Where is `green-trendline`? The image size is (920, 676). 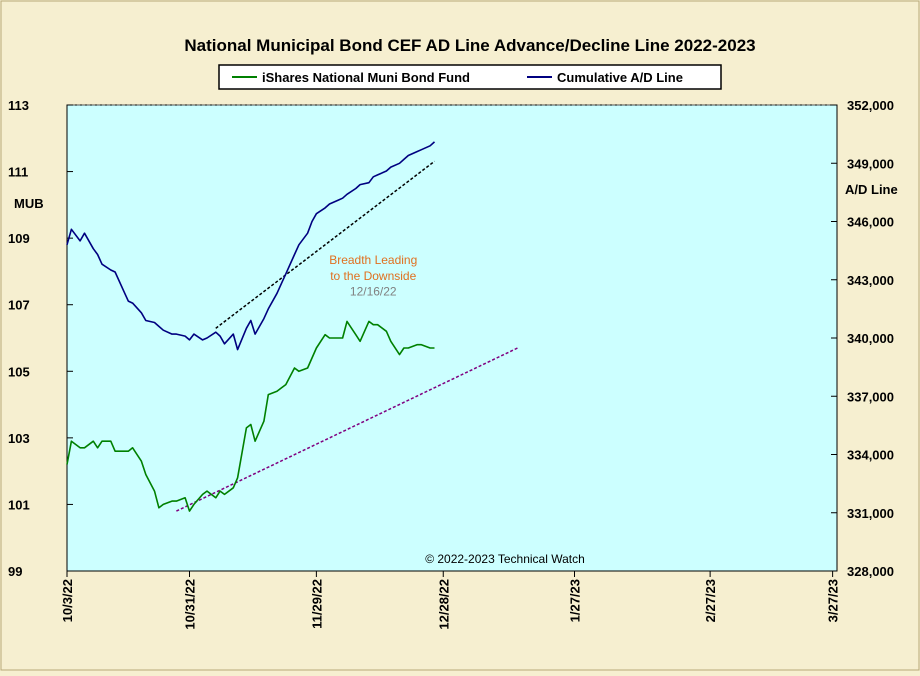
green-trendline is located at coordinates (347, 429).